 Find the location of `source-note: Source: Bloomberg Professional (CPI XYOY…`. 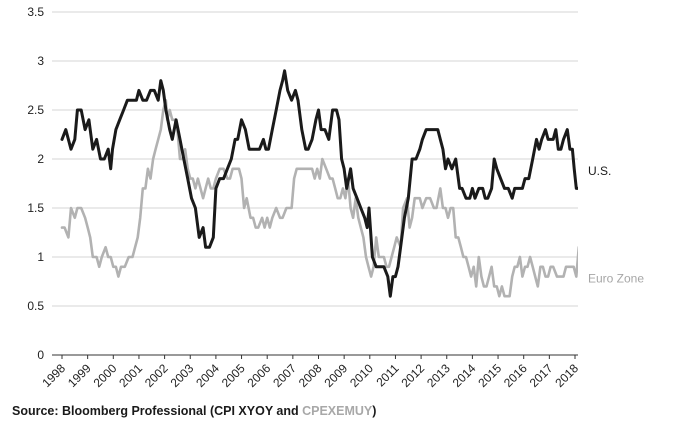

source-note: Source: Bloomberg Professional (CPI XYOY… is located at coordinates (194, 411).